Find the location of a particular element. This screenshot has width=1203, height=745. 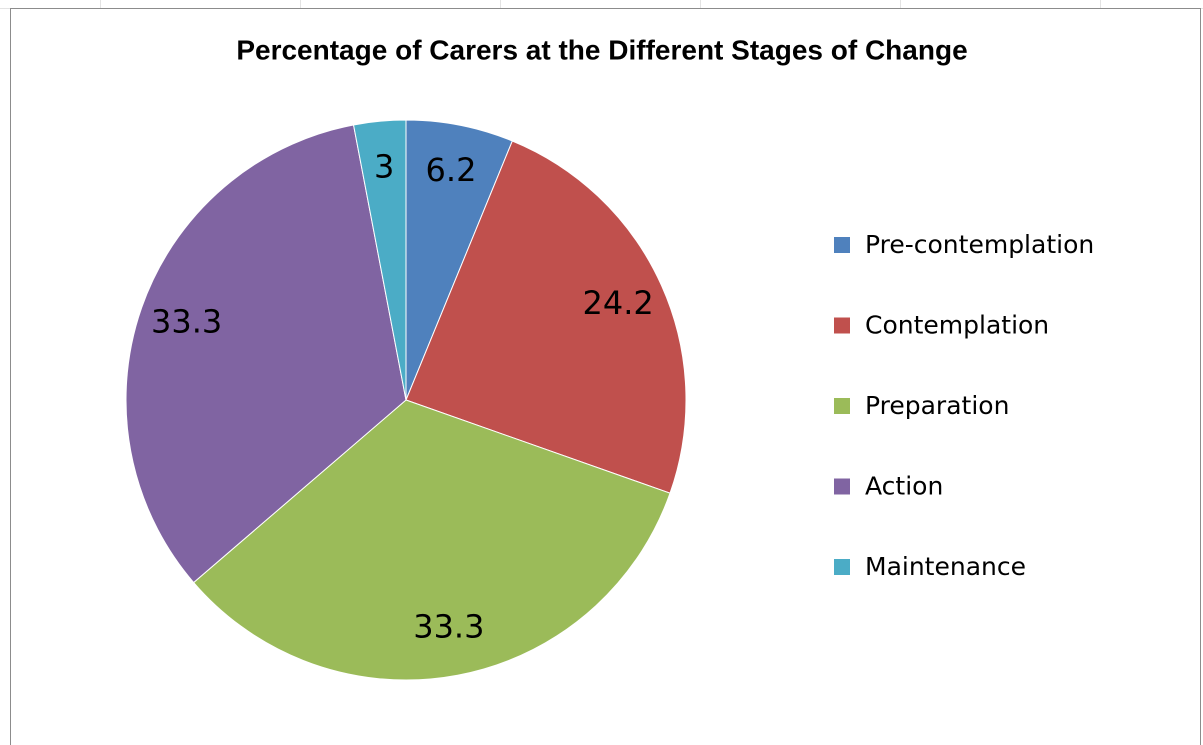

legend-label: Maintenance is located at coordinates (945, 566).